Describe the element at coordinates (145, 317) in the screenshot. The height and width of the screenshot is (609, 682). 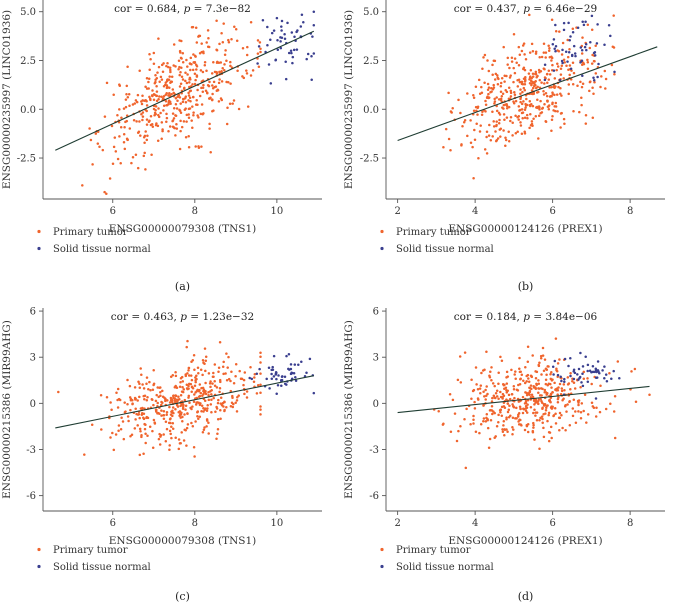
I see `title-cor: cor = 0.463,` at that location.